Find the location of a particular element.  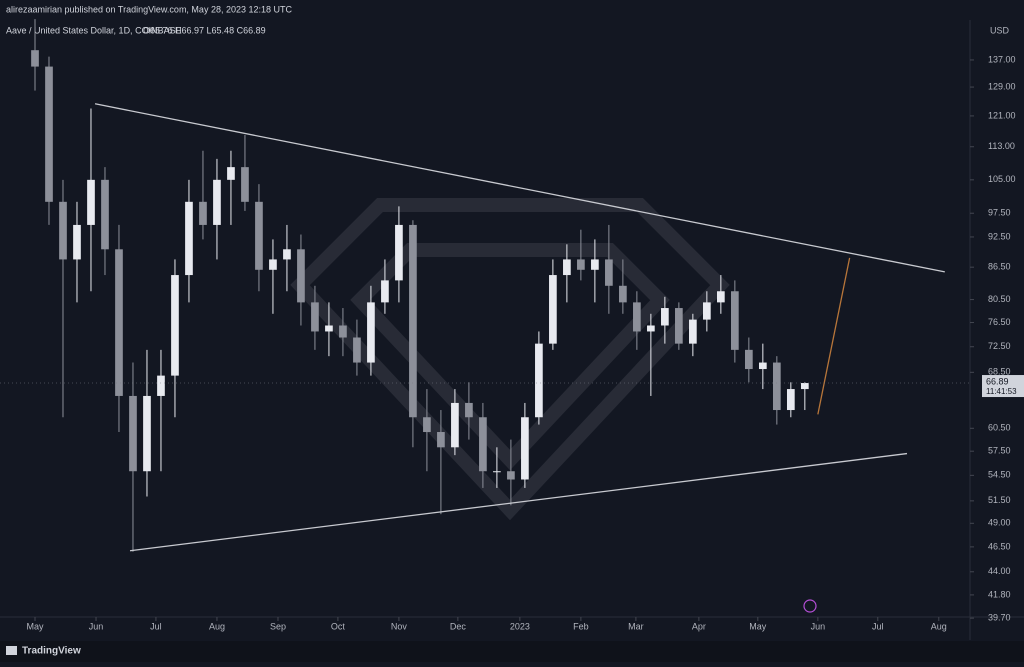

y-tick-label: 68.50 is located at coordinates (999, 372).